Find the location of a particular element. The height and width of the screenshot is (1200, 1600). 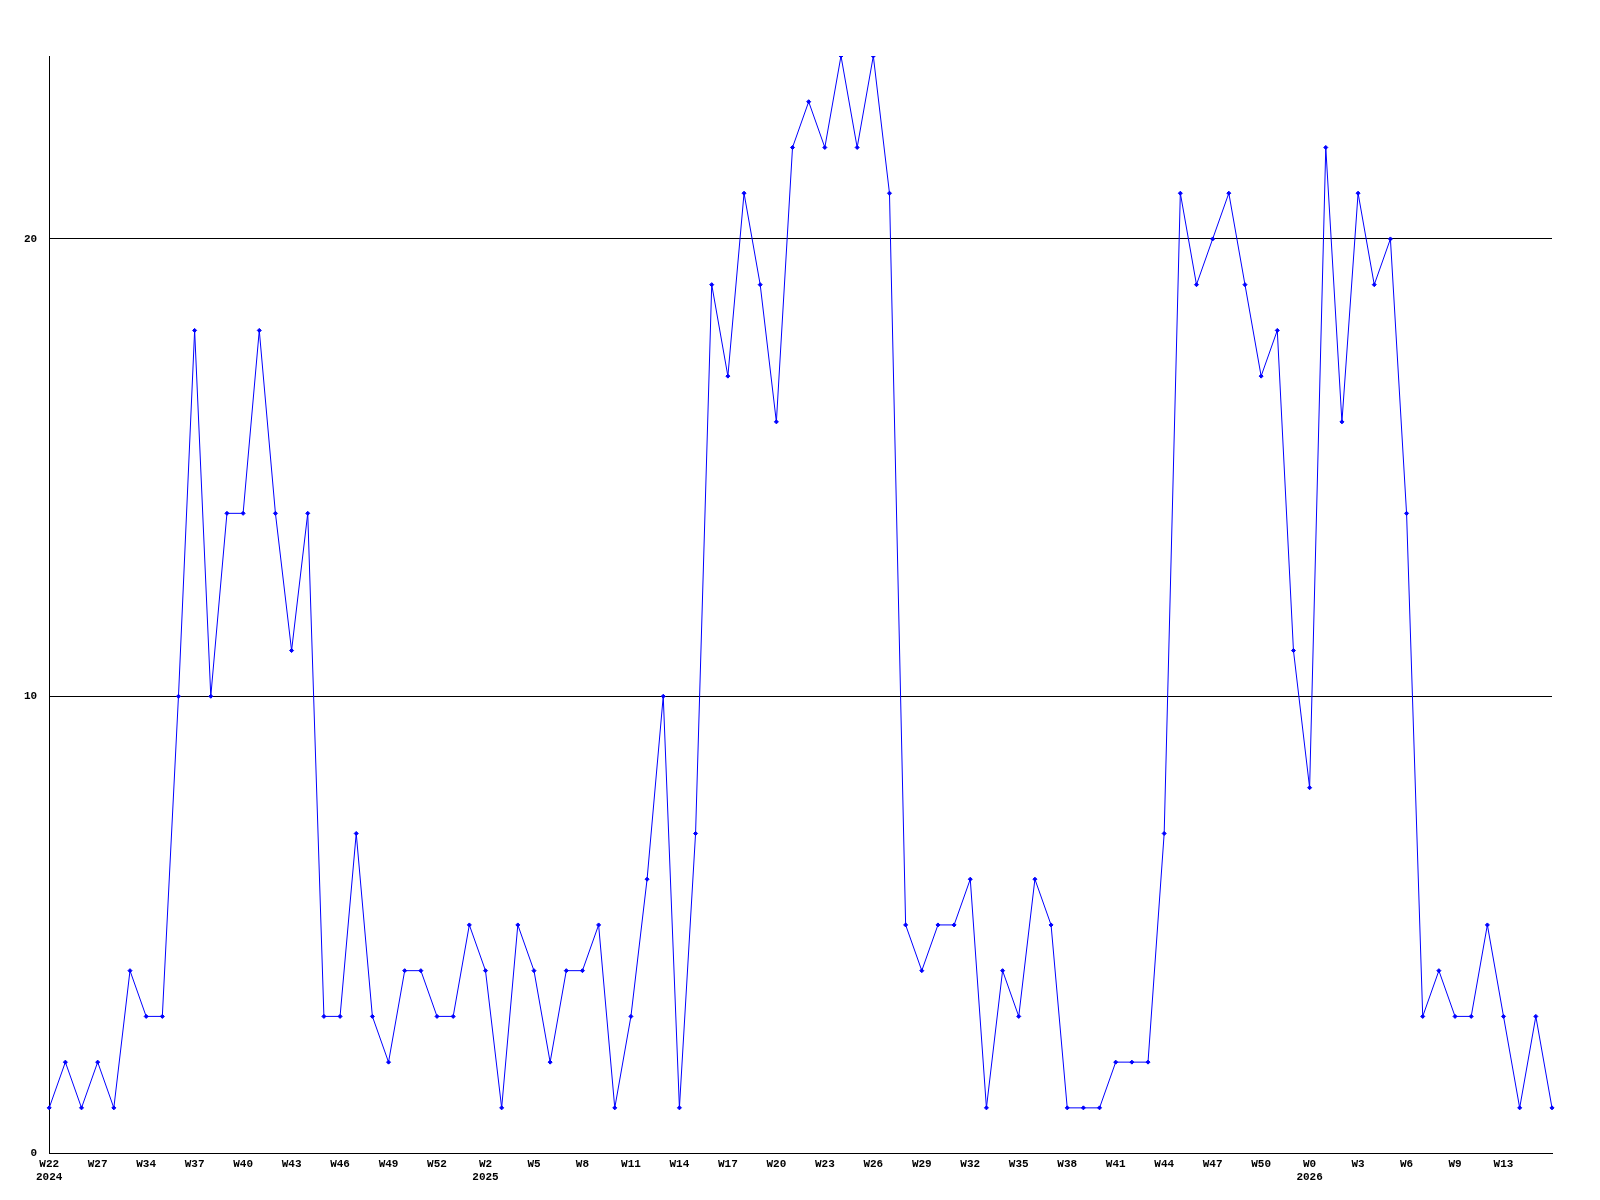

y-tick-label: 10 is located at coordinates (31, 696).